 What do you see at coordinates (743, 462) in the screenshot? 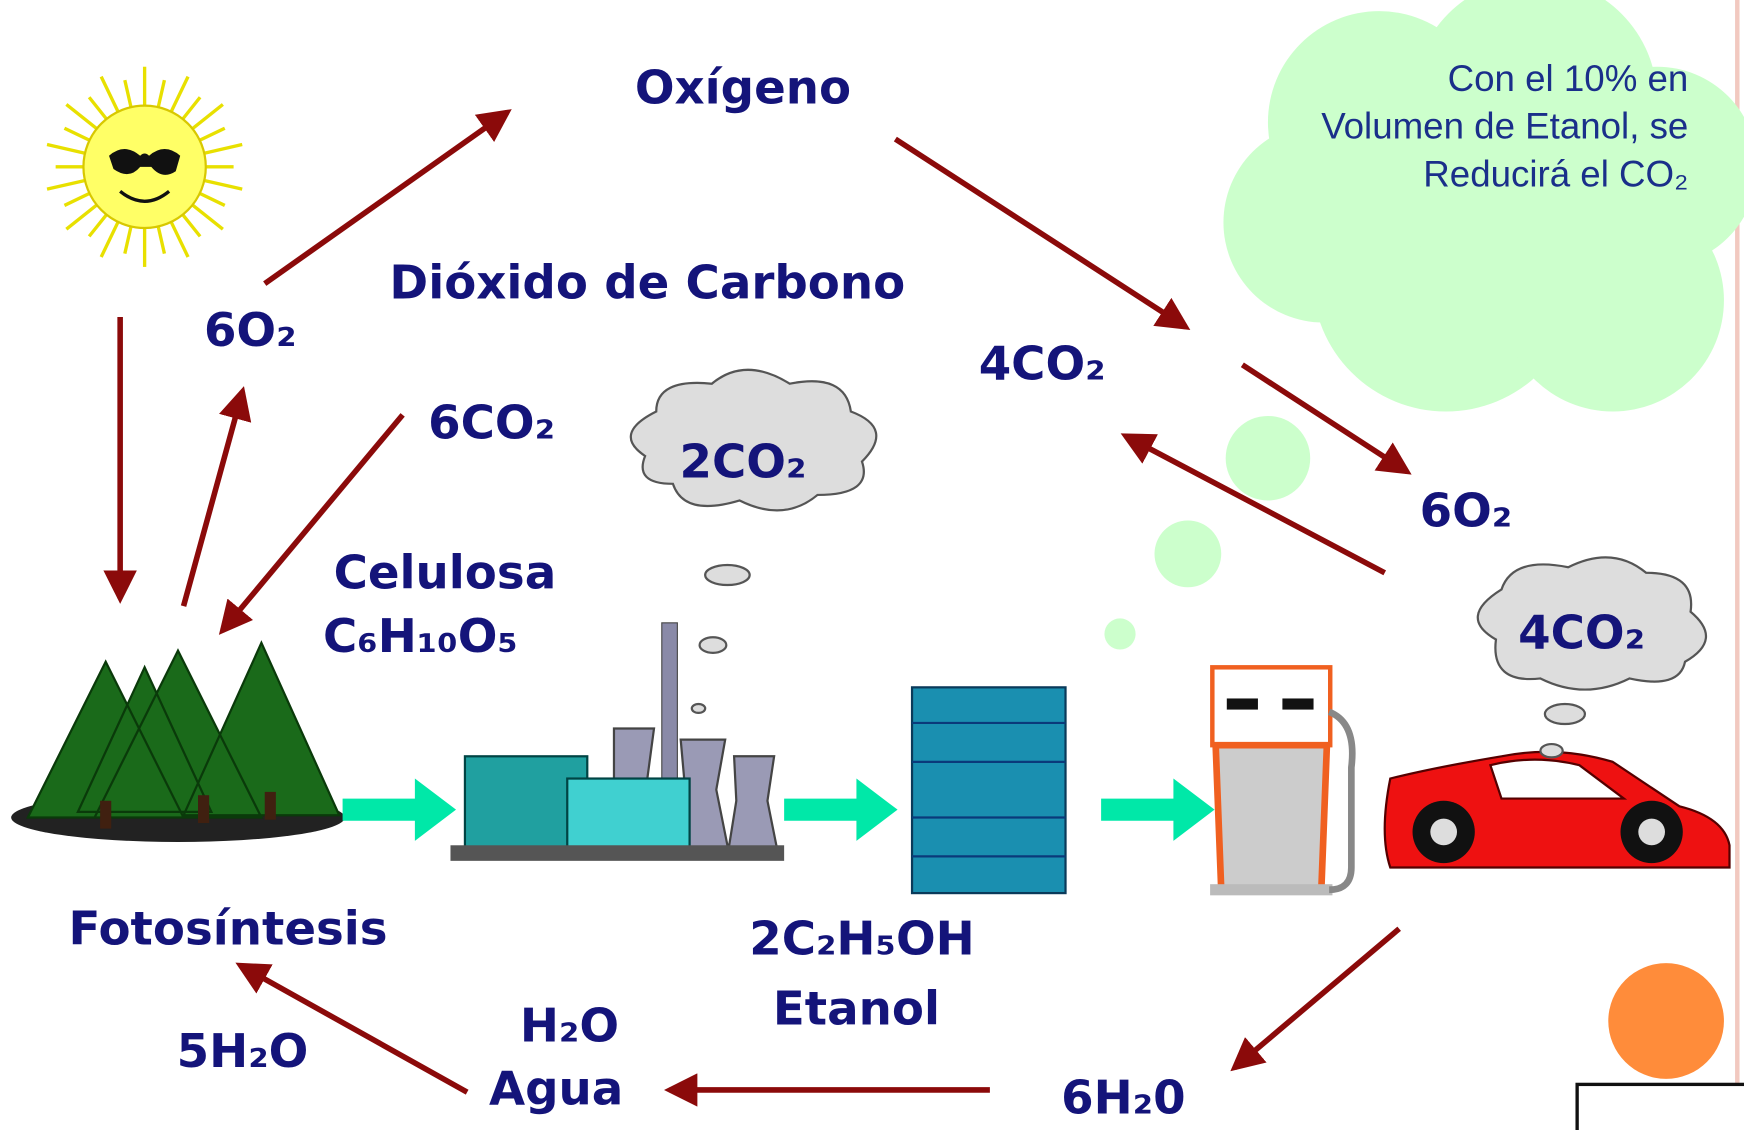
I see `label: 2CO₂` at bounding box center [743, 462].